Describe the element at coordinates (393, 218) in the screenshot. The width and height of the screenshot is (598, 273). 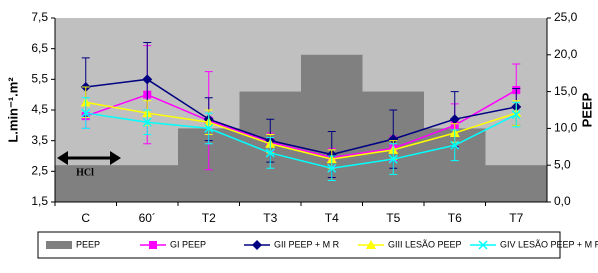
I see `x-tick-label: T5` at that location.